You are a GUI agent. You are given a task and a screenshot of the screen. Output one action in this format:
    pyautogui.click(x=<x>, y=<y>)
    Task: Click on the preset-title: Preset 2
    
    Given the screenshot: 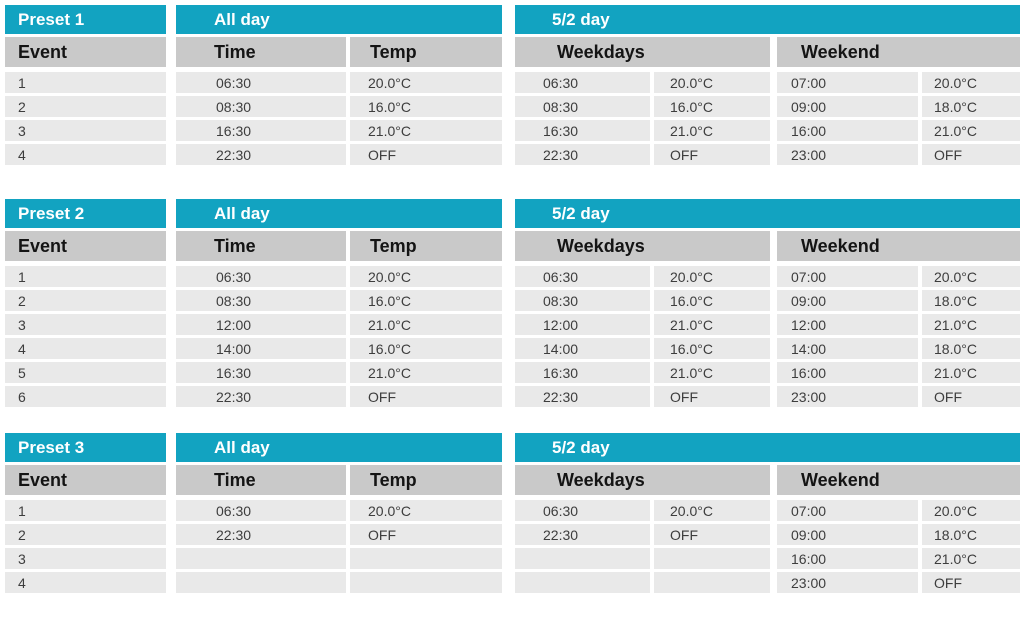 What is the action you would take?
    pyautogui.click(x=85, y=213)
    